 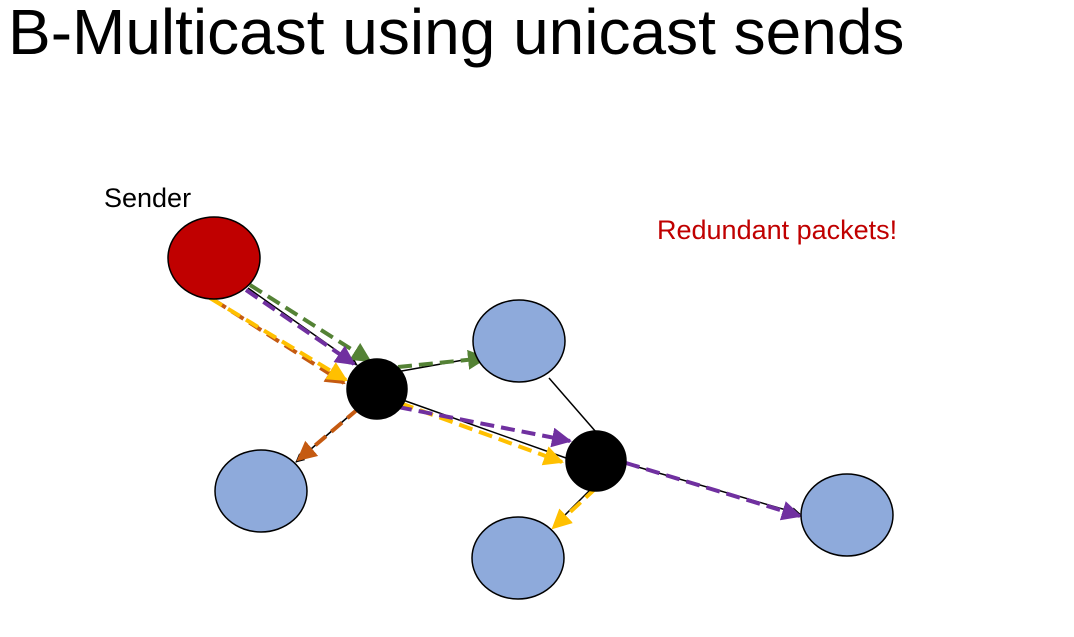 What do you see at coordinates (261, 491) in the screenshot?
I see `receiver-node-left` at bounding box center [261, 491].